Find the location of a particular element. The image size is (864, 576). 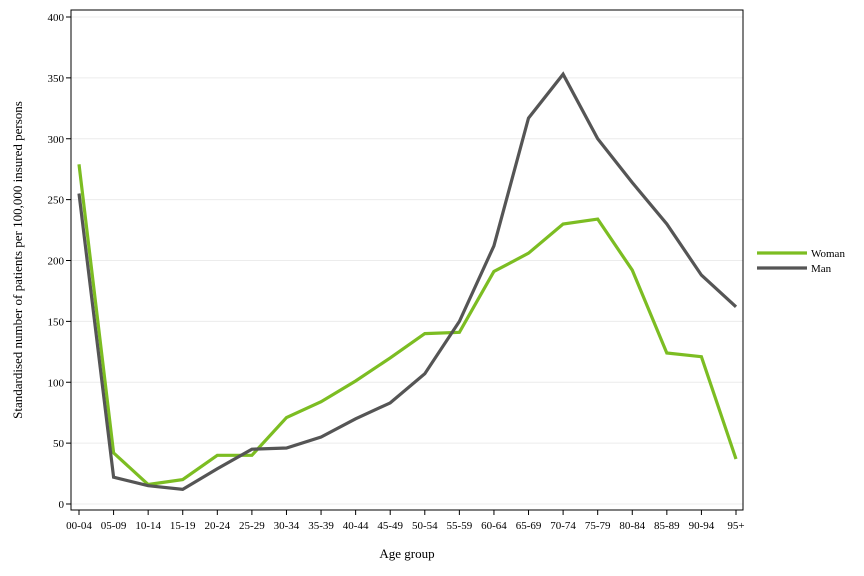

y-tick-label: 250 is located at coordinates (56, 201).